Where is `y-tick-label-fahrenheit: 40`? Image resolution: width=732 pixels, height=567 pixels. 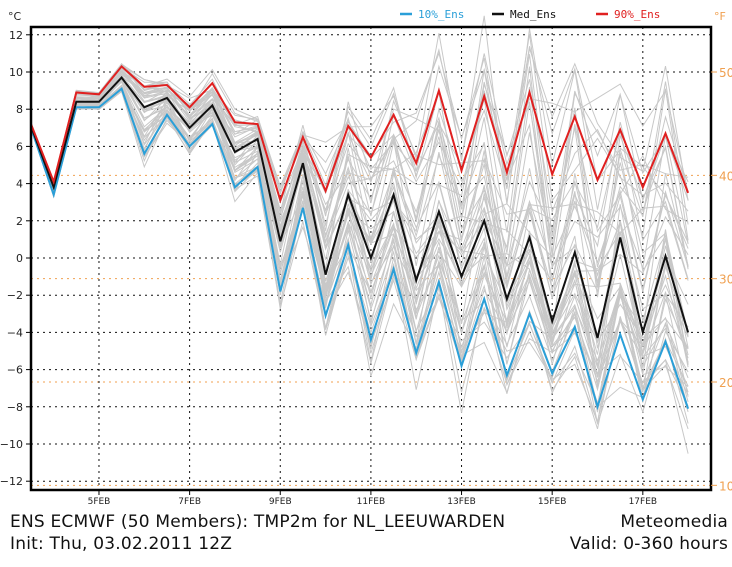
y-tick-label-fahrenheit: 40 is located at coordinates (725, 176).